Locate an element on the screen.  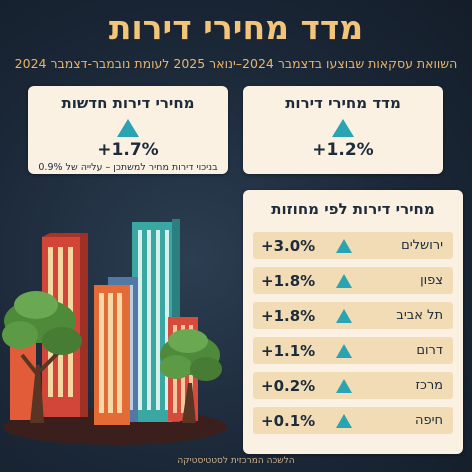
region-row-haifa: חיפה +0.1% is located at coordinates (353, 420).